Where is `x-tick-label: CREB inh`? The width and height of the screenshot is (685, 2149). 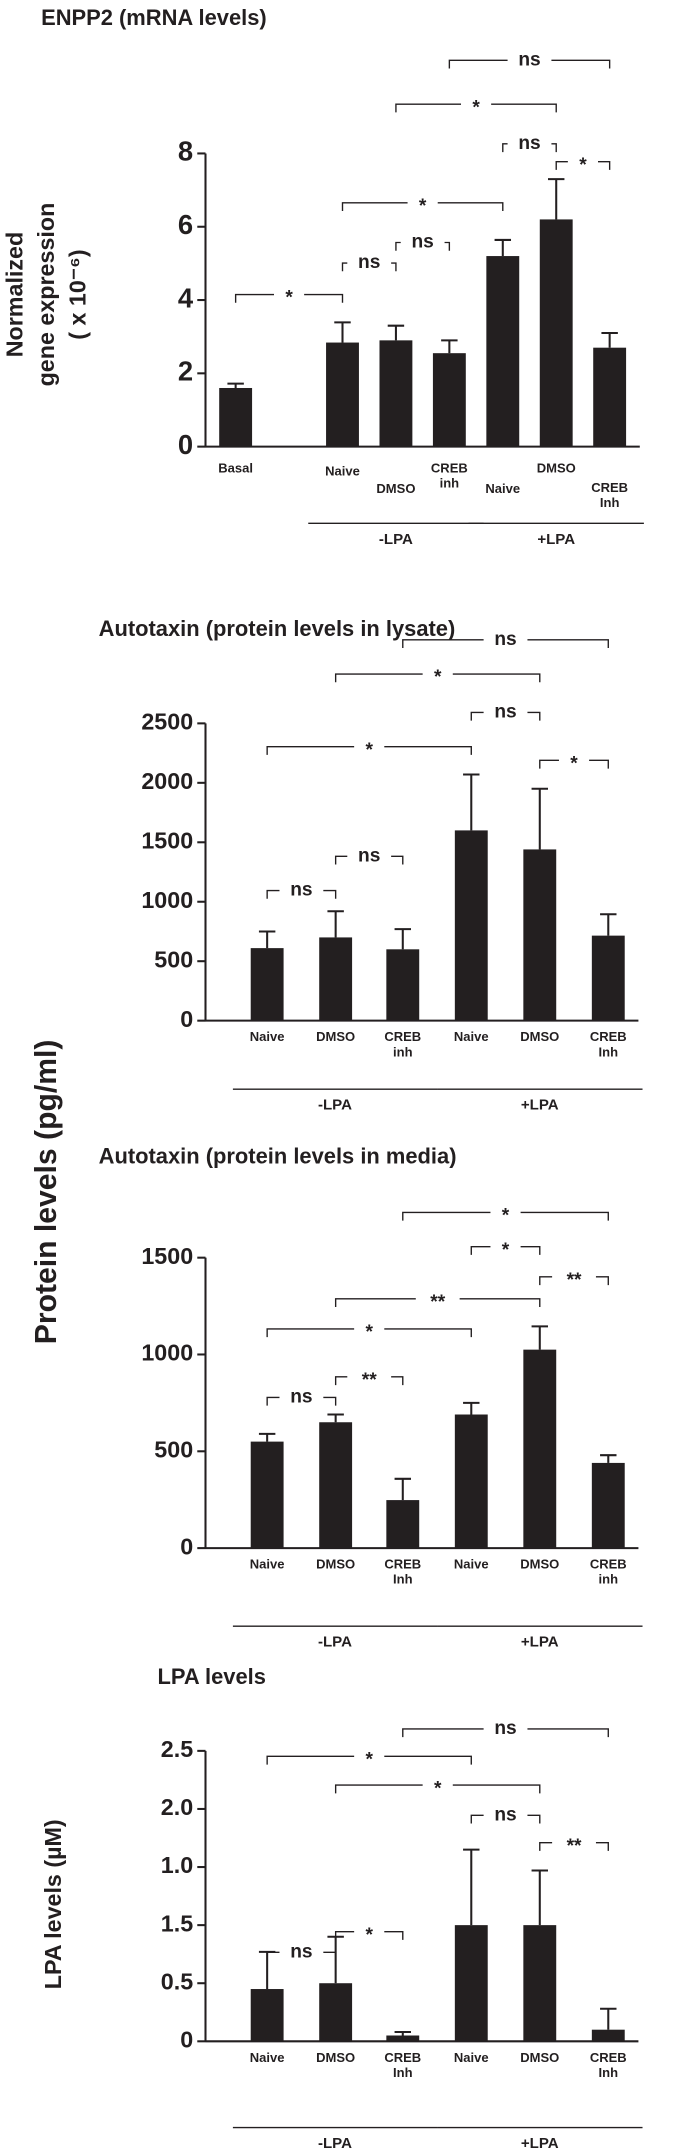 x-tick-label: CREB inh is located at coordinates (608, 1572).